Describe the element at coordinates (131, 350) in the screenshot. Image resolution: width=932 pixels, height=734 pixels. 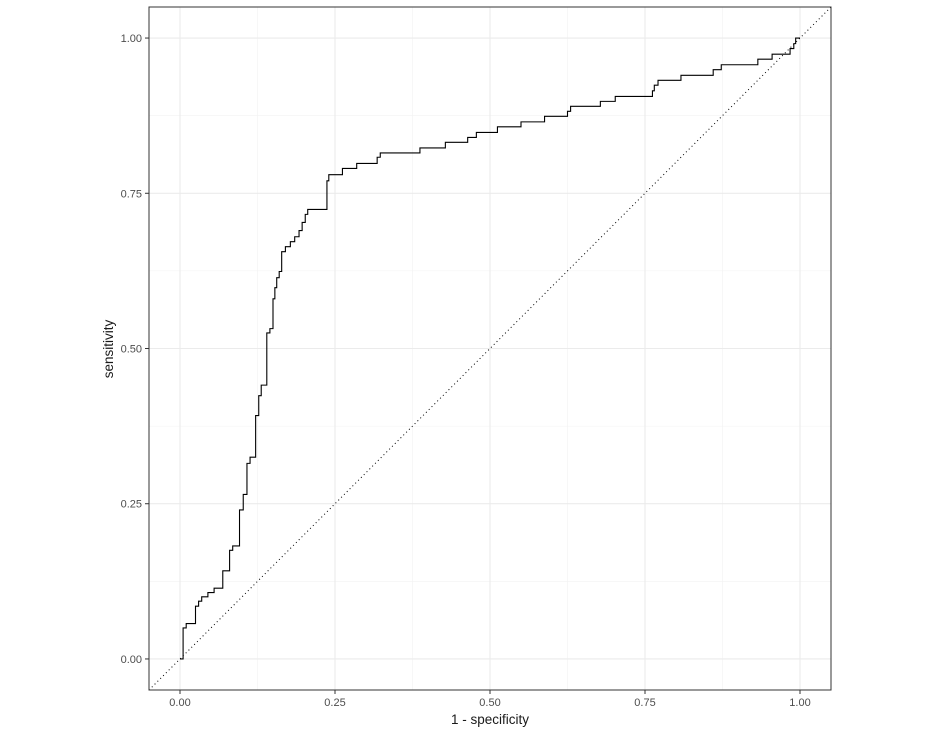
I see `y-tick-label: 0.50` at that location.